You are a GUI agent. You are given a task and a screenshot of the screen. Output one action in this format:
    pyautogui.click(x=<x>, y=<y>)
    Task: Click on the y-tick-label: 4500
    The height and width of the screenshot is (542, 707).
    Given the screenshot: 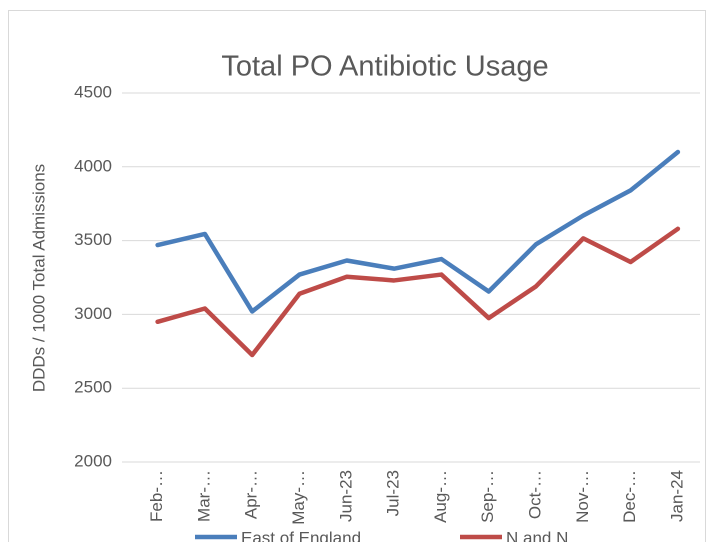 What is the action you would take?
    pyautogui.click(x=93, y=91)
    